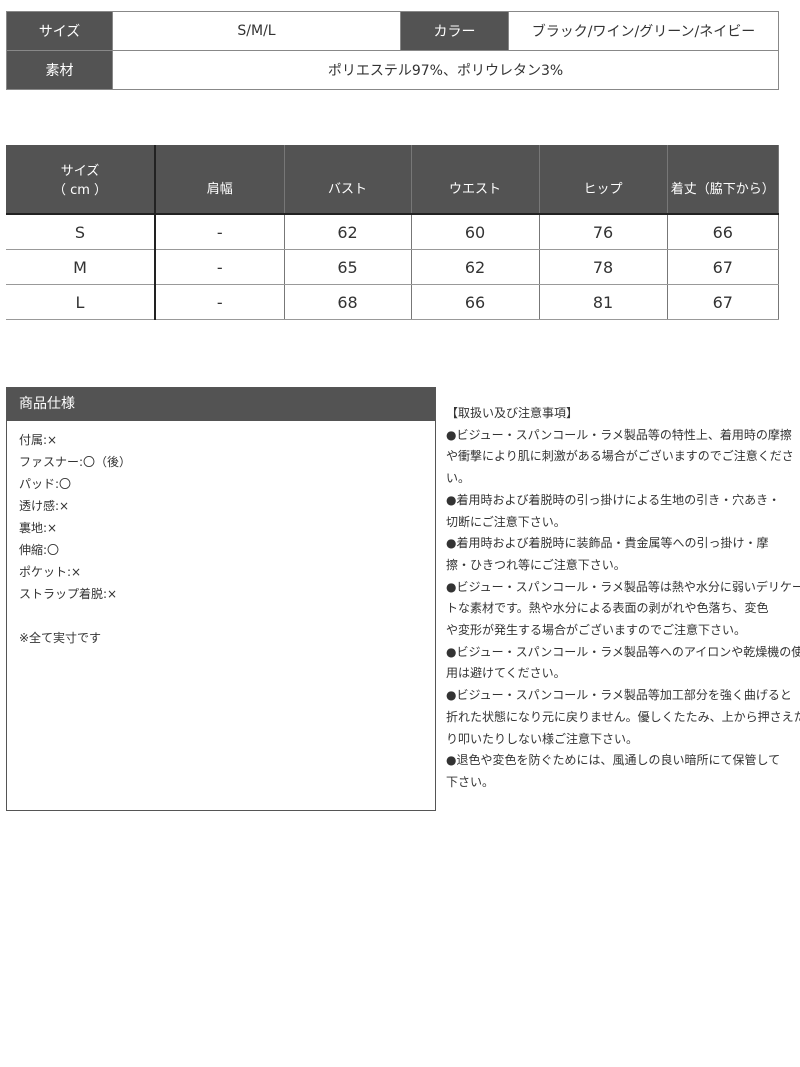  Describe the element at coordinates (80, 190) in the screenshot. I see `header-unit: （ cm ）` at that location.